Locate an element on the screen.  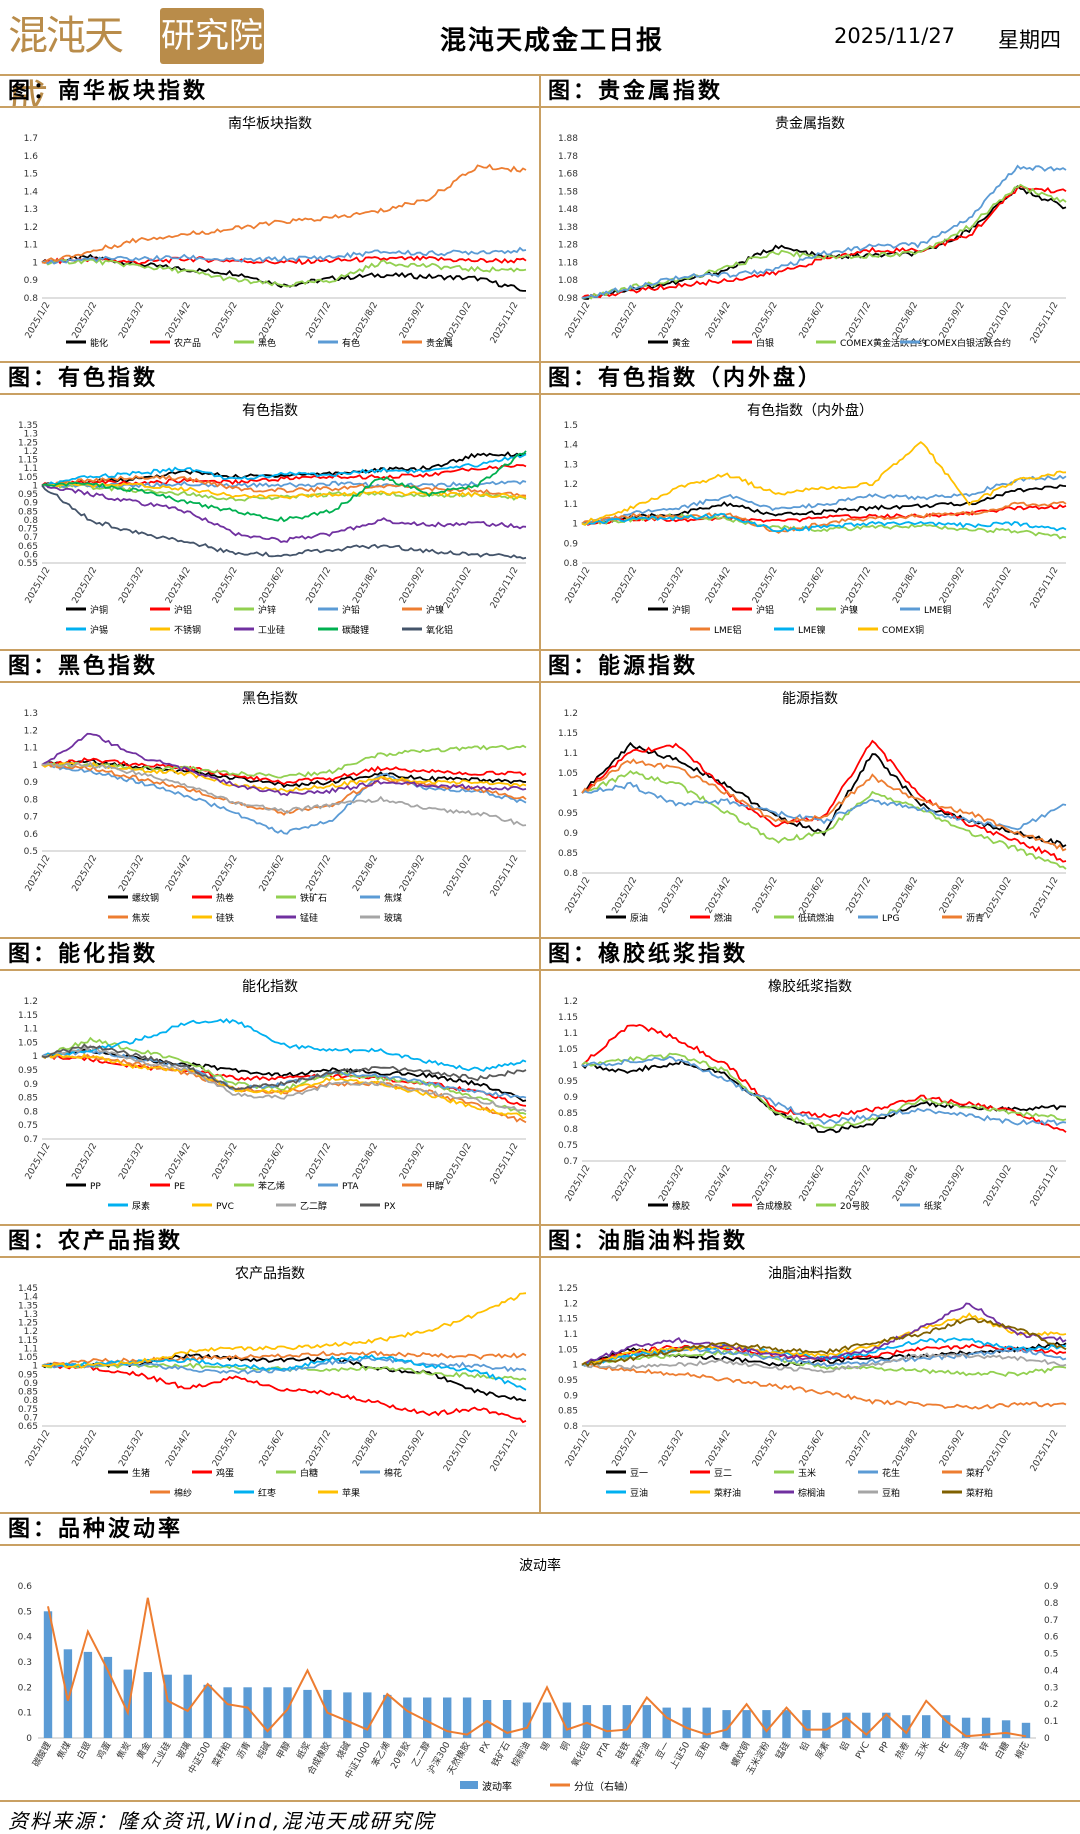
report-header: 混沌天成 研究院 混沌天成金工日报 2025/11/27 星期四 is located at coordinates (540, 61).